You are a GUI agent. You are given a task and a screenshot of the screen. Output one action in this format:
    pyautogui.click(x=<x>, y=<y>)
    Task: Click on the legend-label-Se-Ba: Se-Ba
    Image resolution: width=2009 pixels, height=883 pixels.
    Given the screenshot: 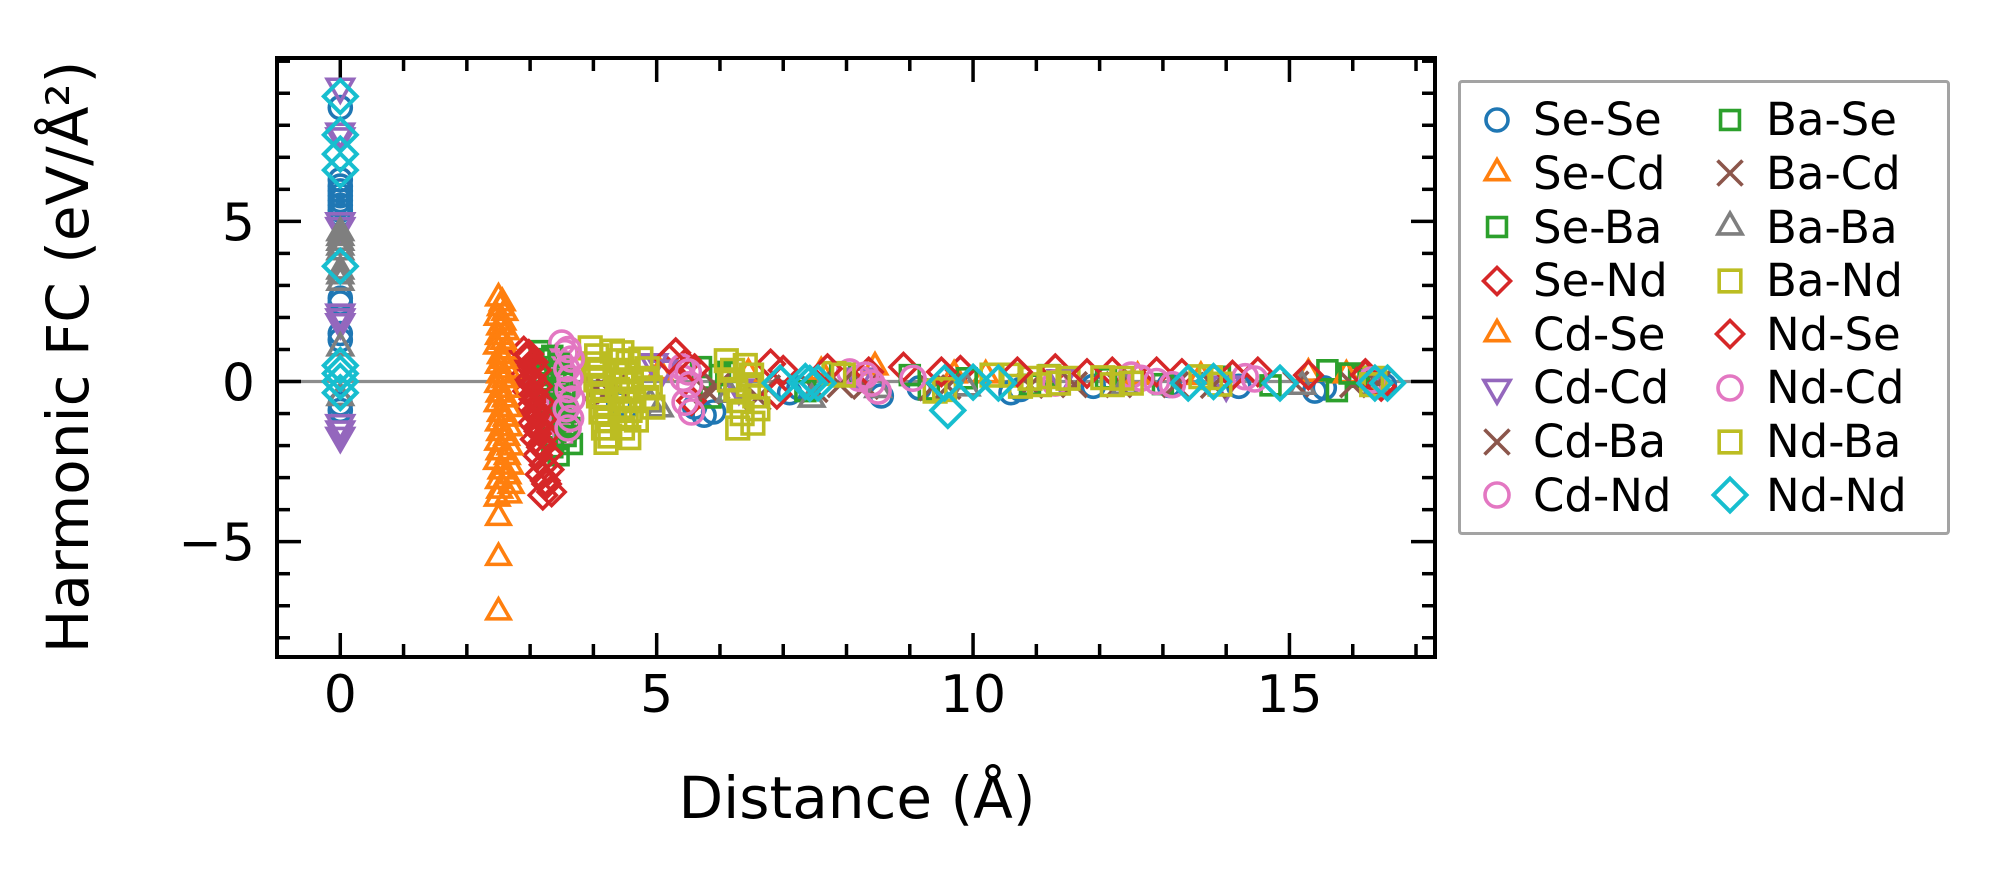 What is the action you would take?
    pyautogui.click(x=1598, y=227)
    